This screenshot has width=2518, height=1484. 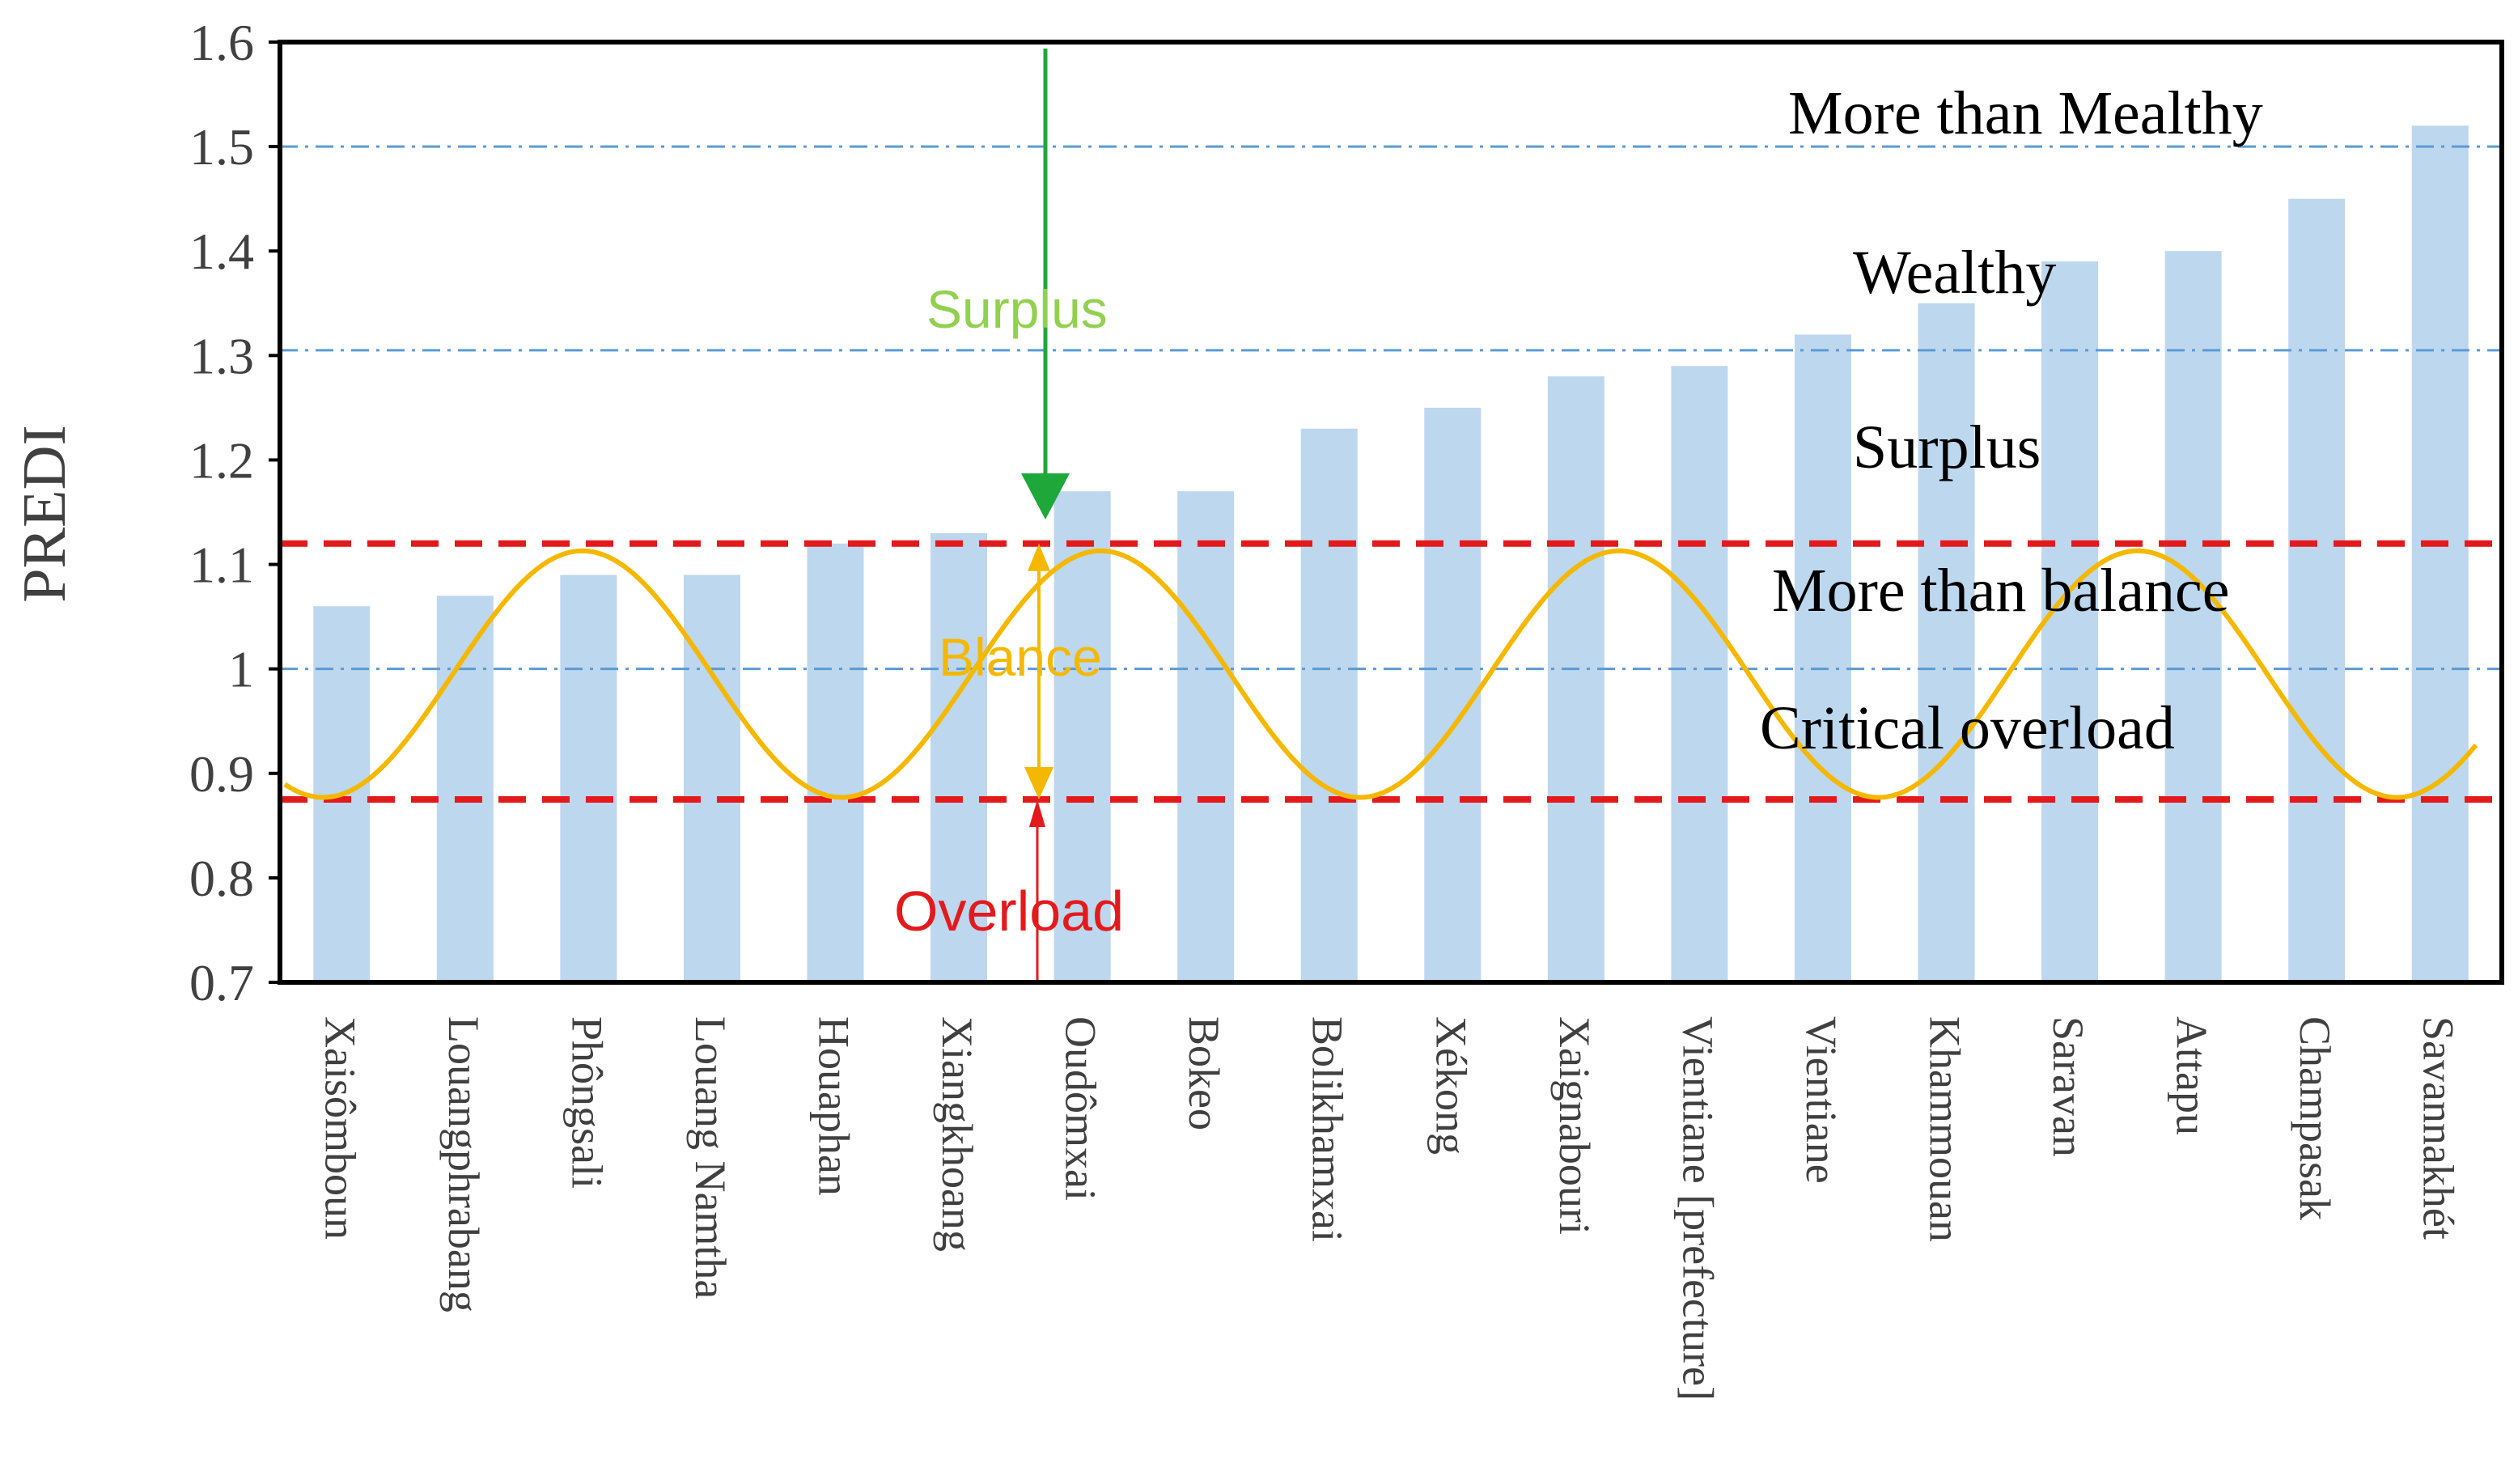 What do you see at coordinates (1046, 496) in the screenshot?
I see `surplus-arrow-head` at bounding box center [1046, 496].